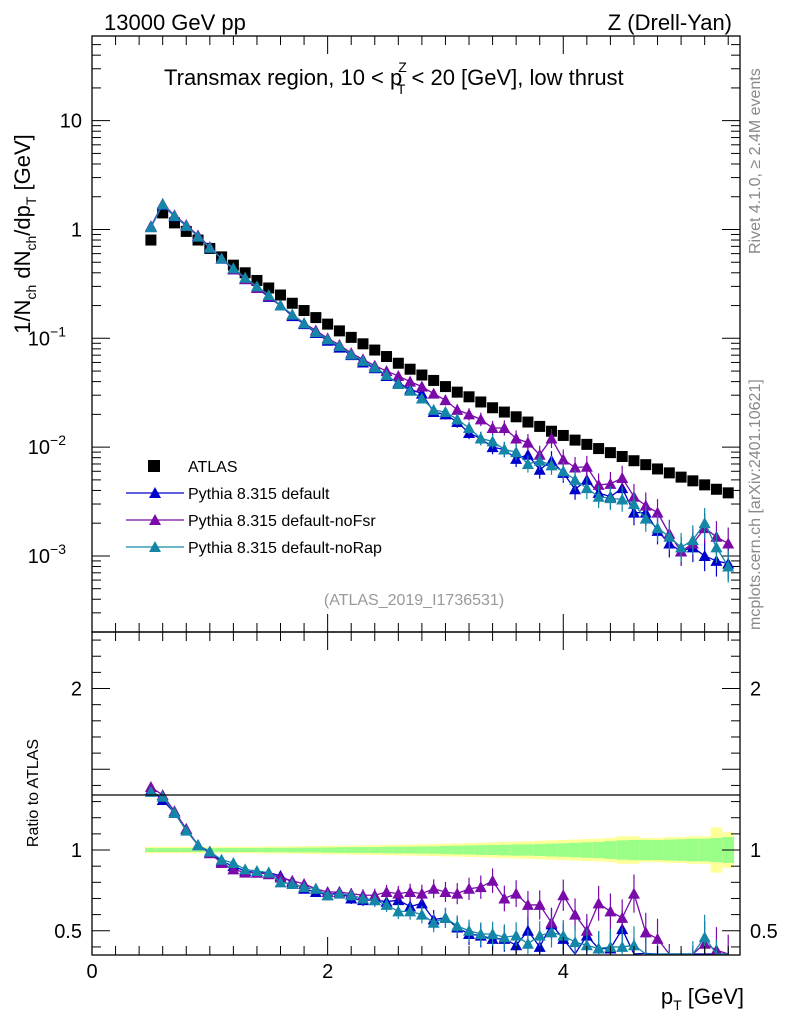 Image resolution: width=786 pixels, height=1024 pixels. What do you see at coordinates (76, 851) in the screenshot?
I see `ratio-y-tick-label: 1` at bounding box center [76, 851].